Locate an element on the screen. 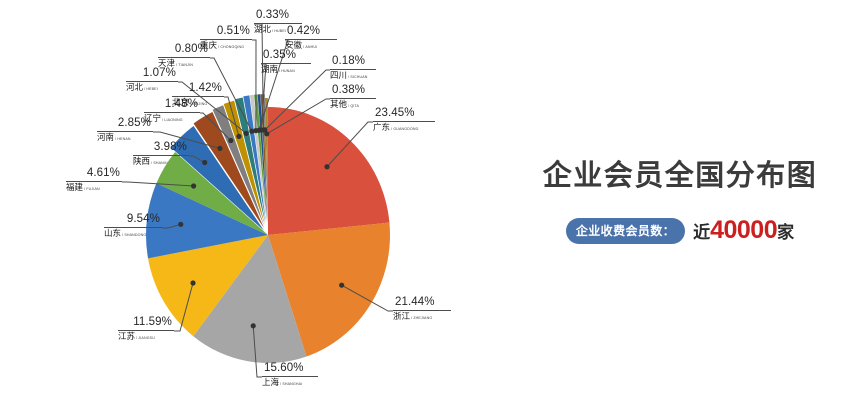  pie-label-callout: 1.48% 辽宁/ LIAONING is located at coordinates (172, 111).